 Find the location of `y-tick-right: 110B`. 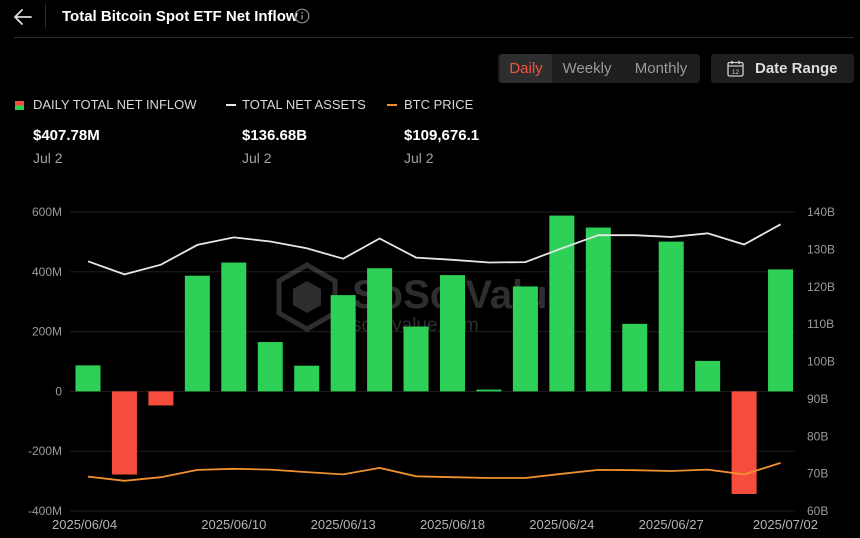

y-tick-right: 110B is located at coordinates (820, 324).